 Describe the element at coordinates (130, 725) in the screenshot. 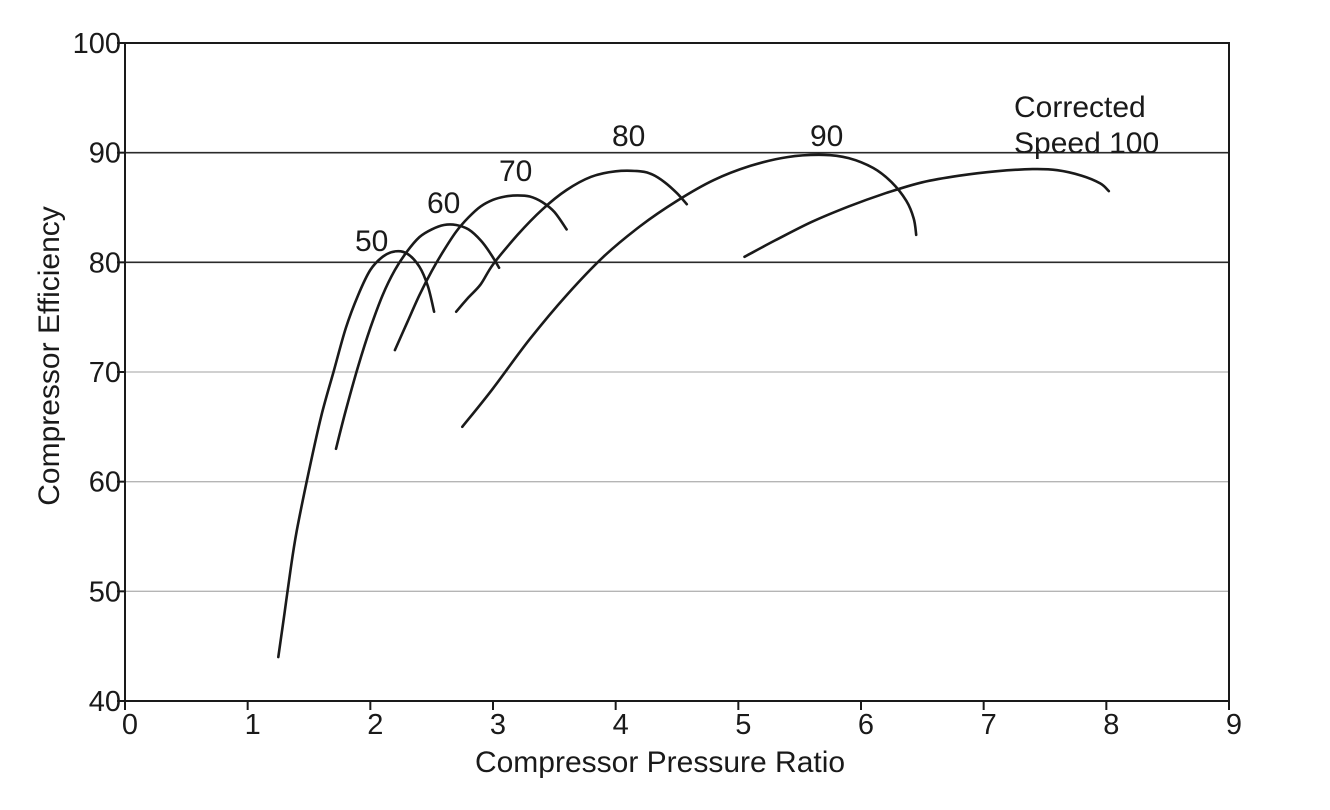

I see `x-tick-label-0: 0` at that location.